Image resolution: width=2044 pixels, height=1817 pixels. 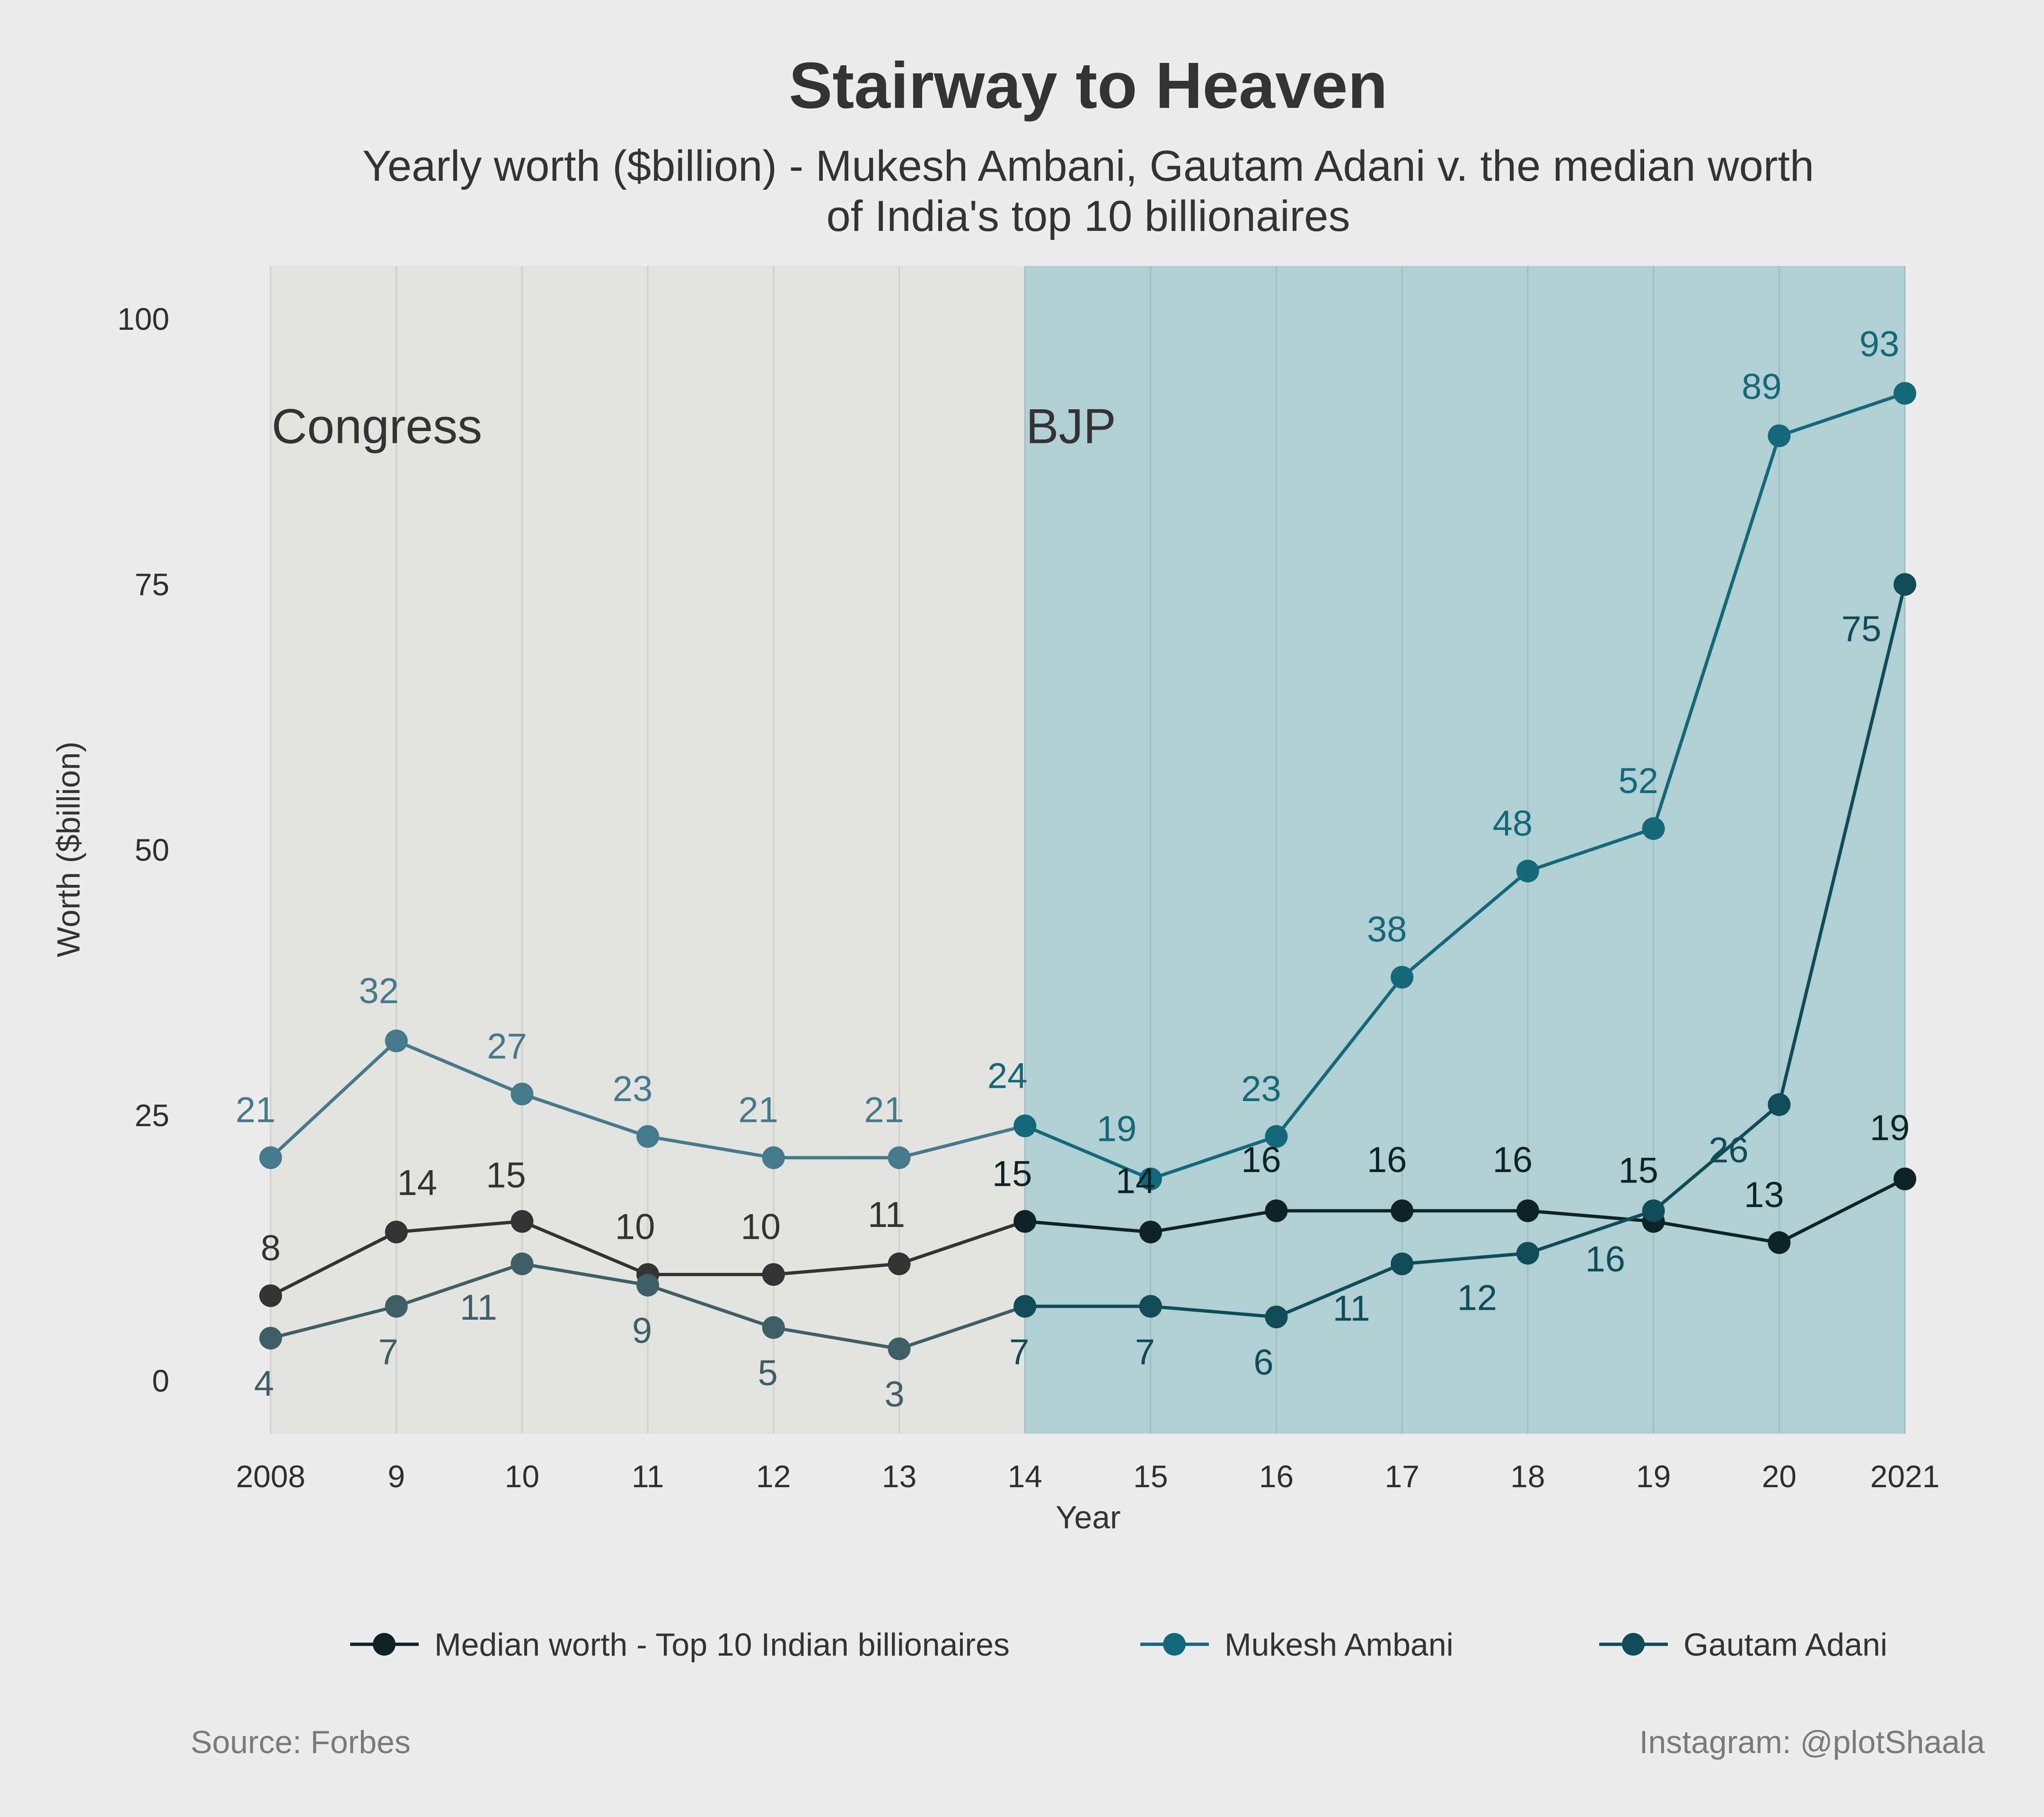 I want to click on x-tick-label: 13, so click(x=899, y=1476).